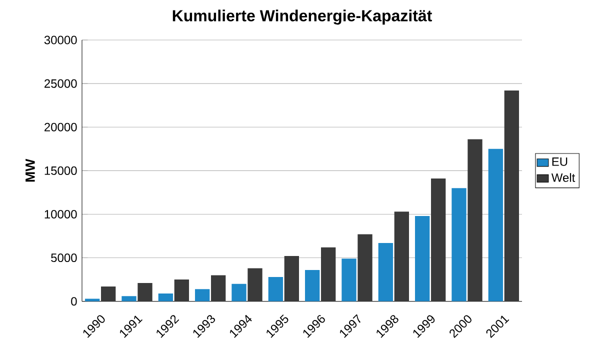  What do you see at coordinates (60, 40) in the screenshot?
I see `y-tick-label: 30000` at bounding box center [60, 40].